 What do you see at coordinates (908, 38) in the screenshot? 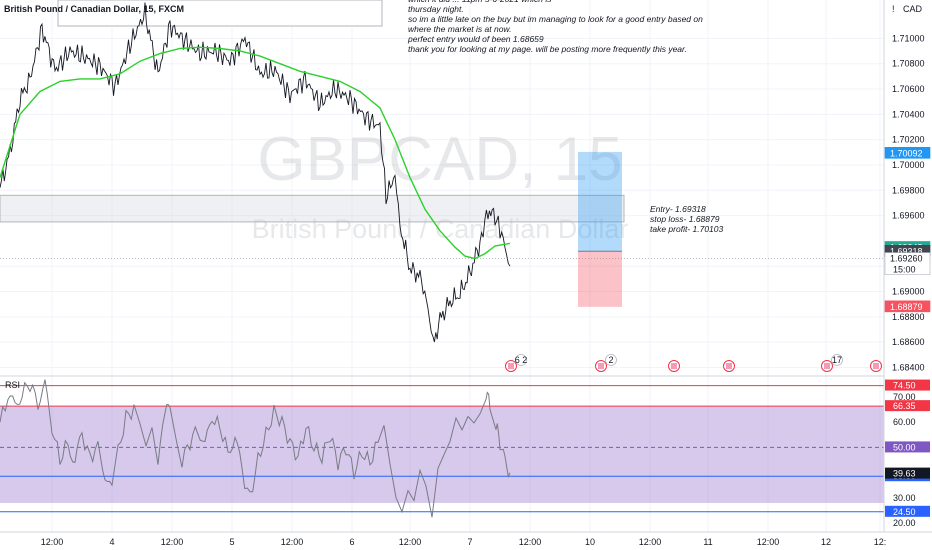
I see `price-tick: 1.71000` at bounding box center [908, 38].